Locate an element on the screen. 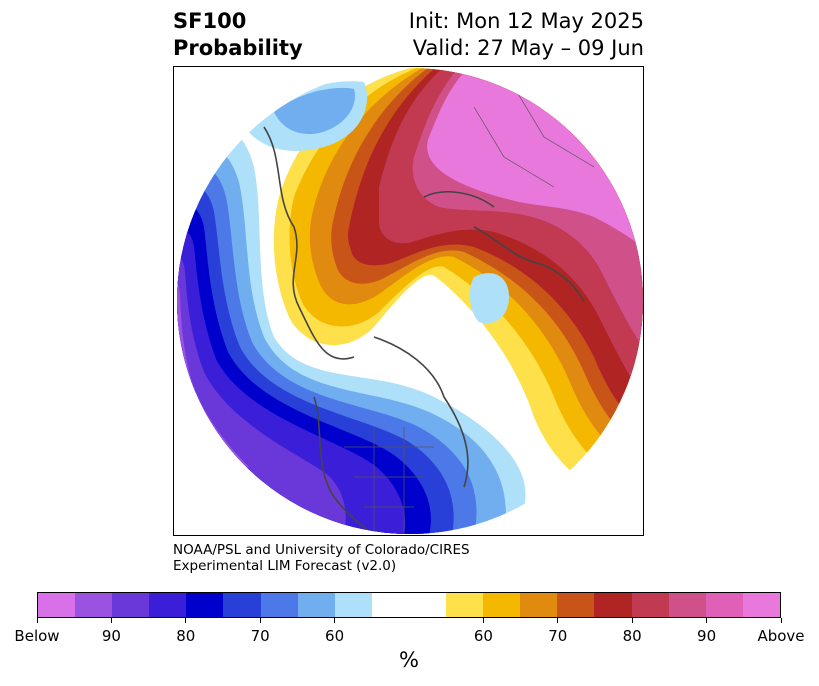  below-pocket-europe is located at coordinates (489, 298).